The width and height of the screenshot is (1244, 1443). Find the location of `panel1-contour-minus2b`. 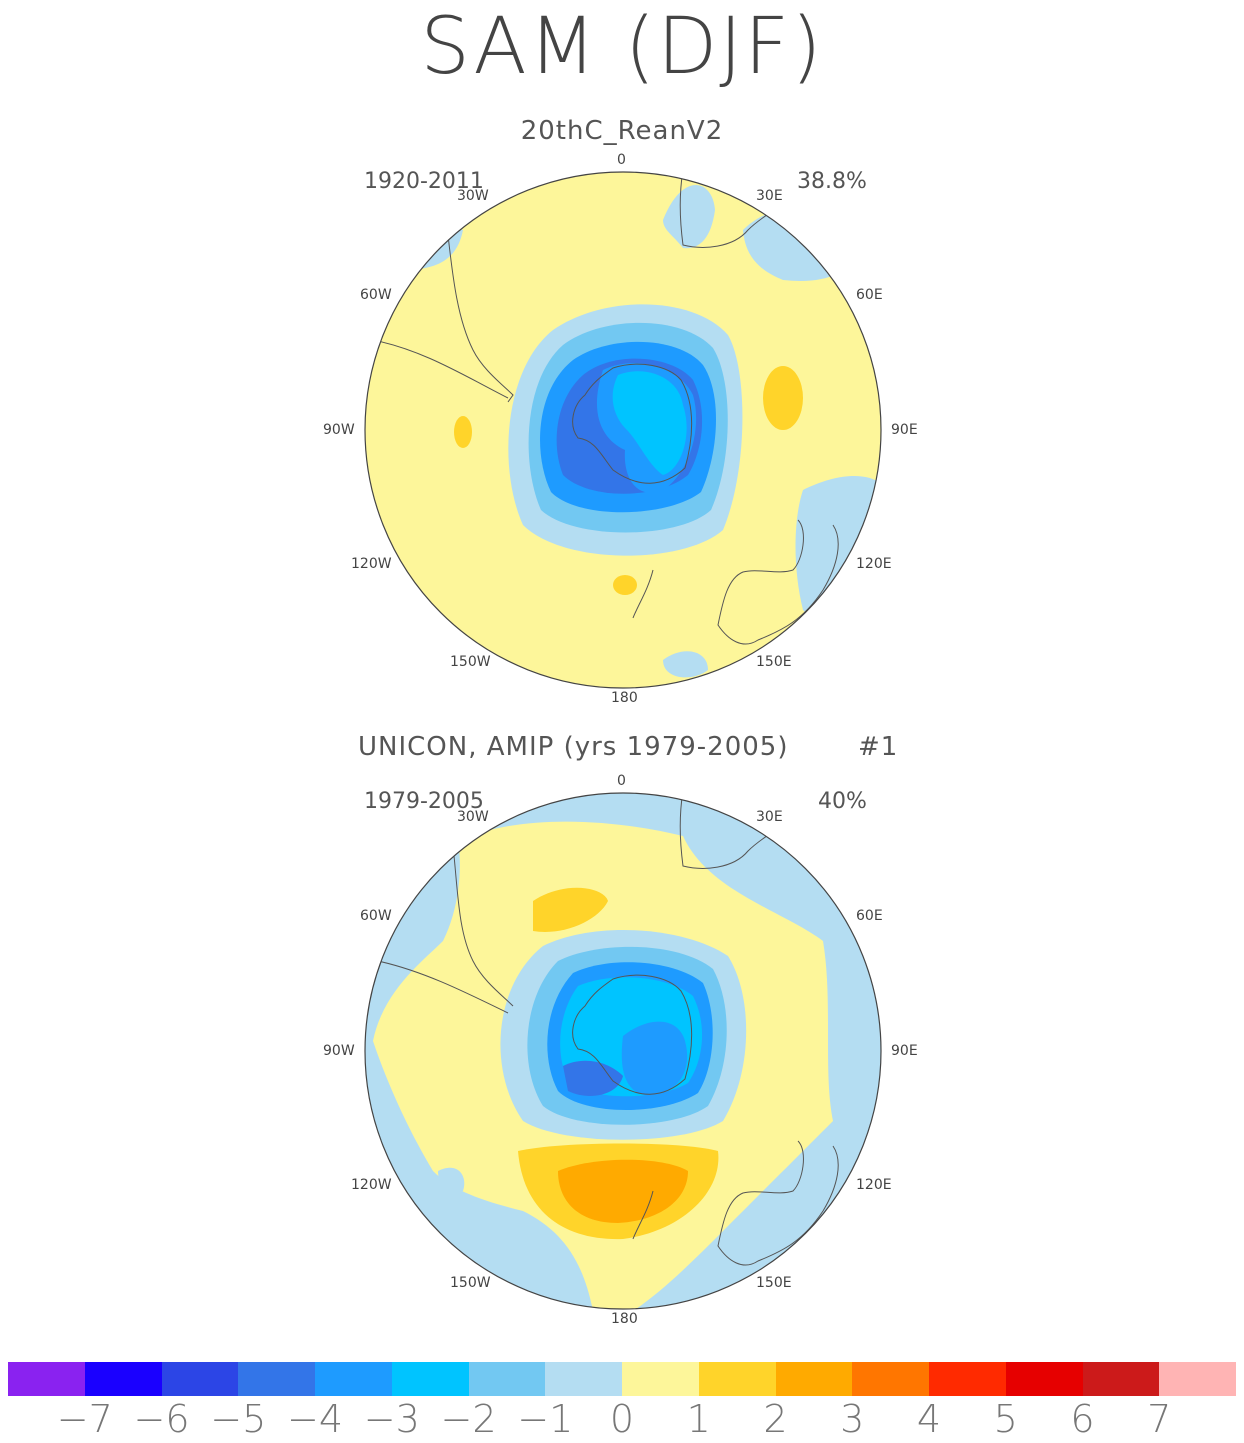

panel1-contour-minus2b is located at coordinates (649, 423).